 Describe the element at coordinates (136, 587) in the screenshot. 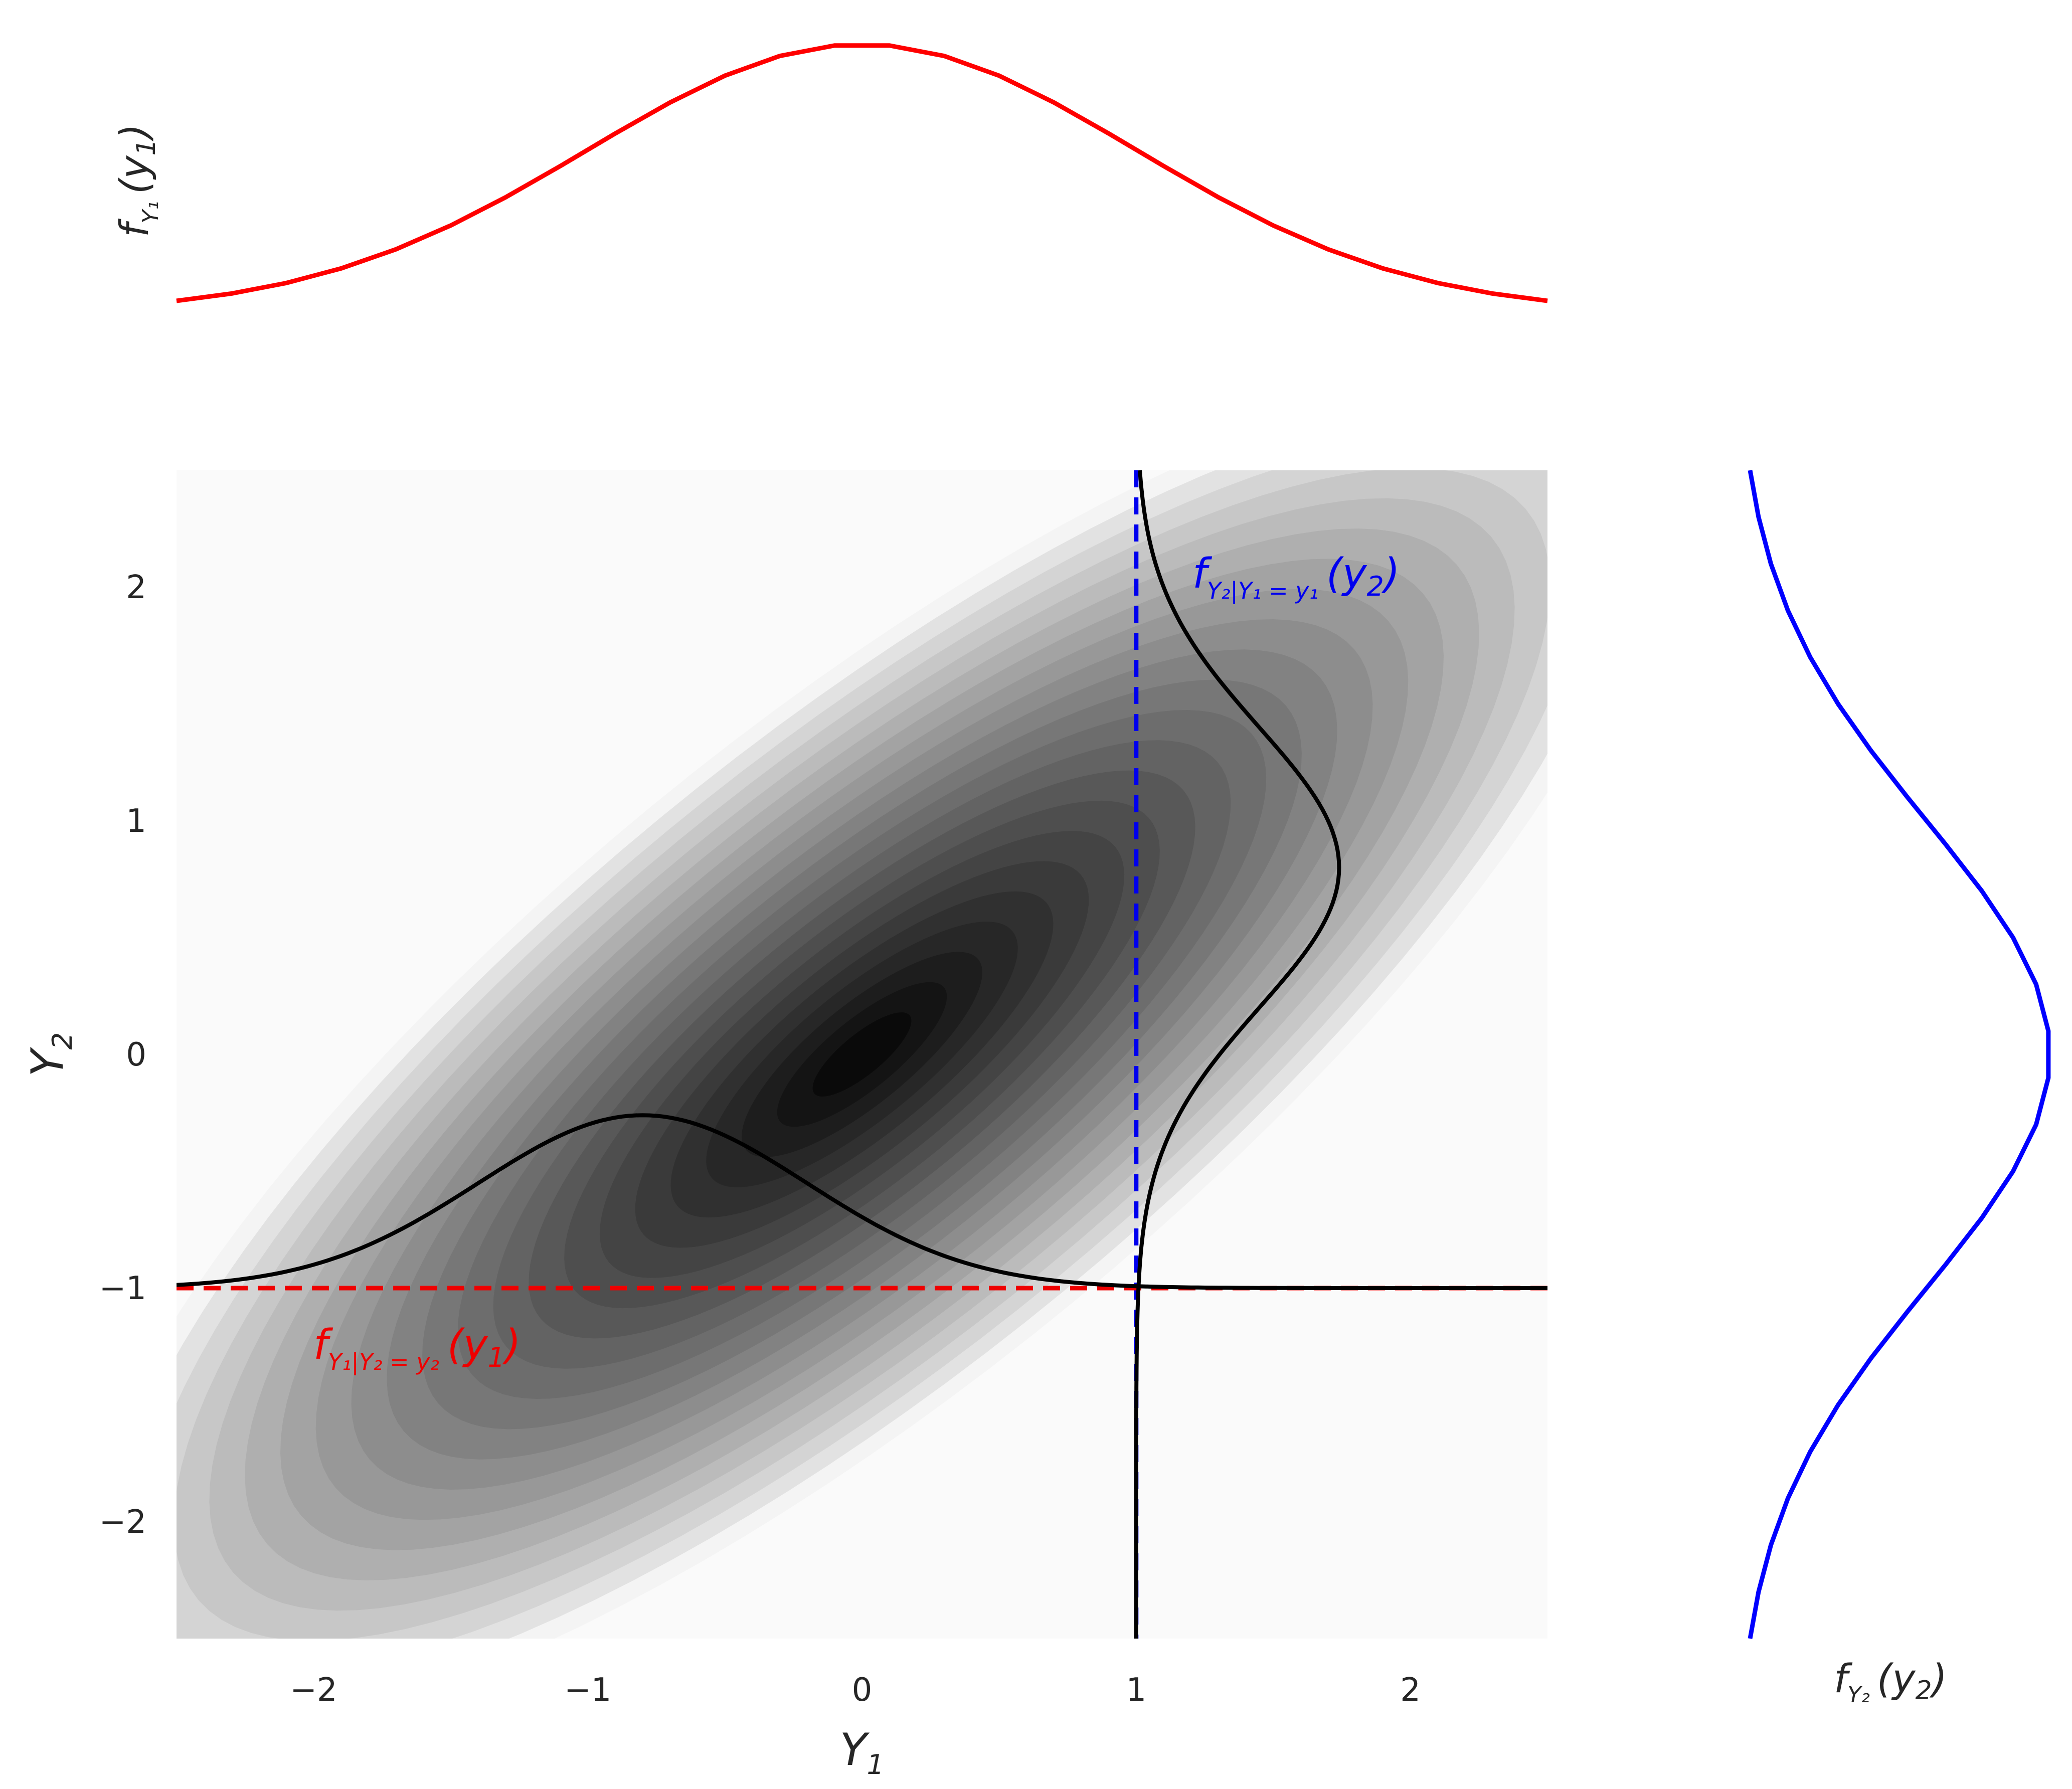

I see `y-tick-label: 2` at that location.